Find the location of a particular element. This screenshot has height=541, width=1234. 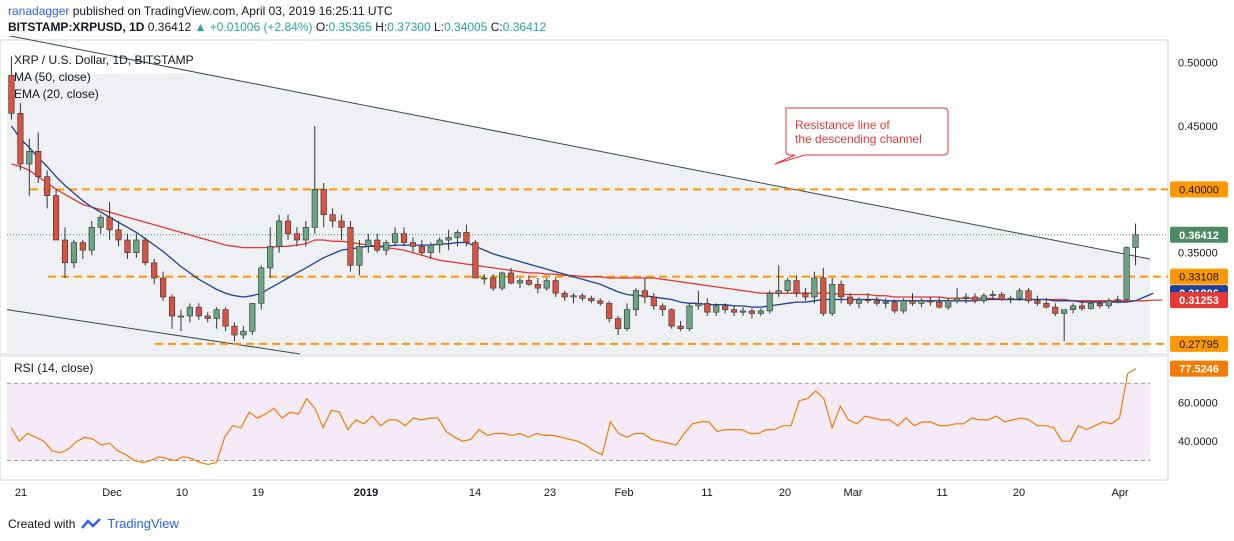

ma-value-label-bg is located at coordinates (1199, 300).